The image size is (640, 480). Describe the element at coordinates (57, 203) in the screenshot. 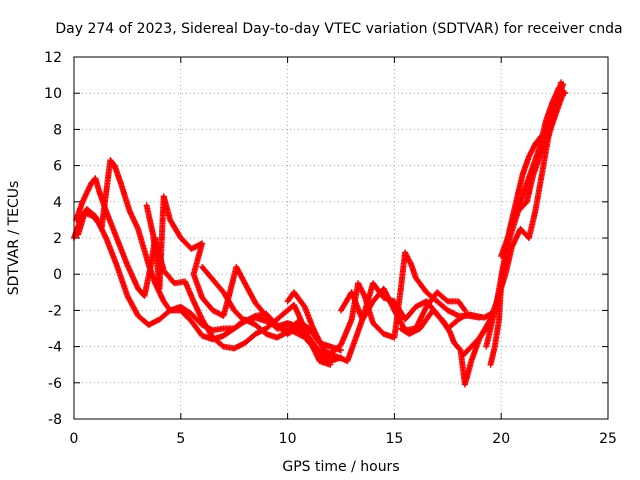

I see `y-tick-label: 4` at that location.